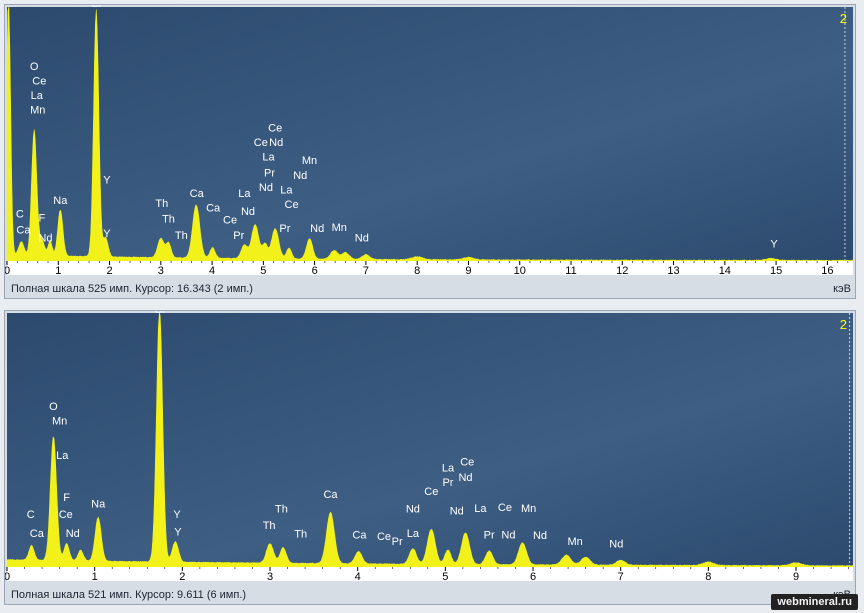  What do you see at coordinates (7, 577) in the screenshot?
I see `x-tick-label: 0` at bounding box center [7, 577].